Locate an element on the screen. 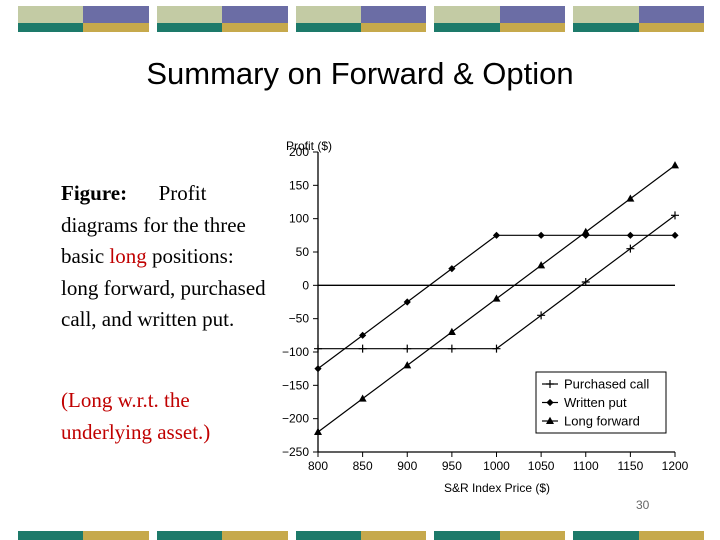  legend-label-long-forward: Long forward is located at coordinates (602, 421).